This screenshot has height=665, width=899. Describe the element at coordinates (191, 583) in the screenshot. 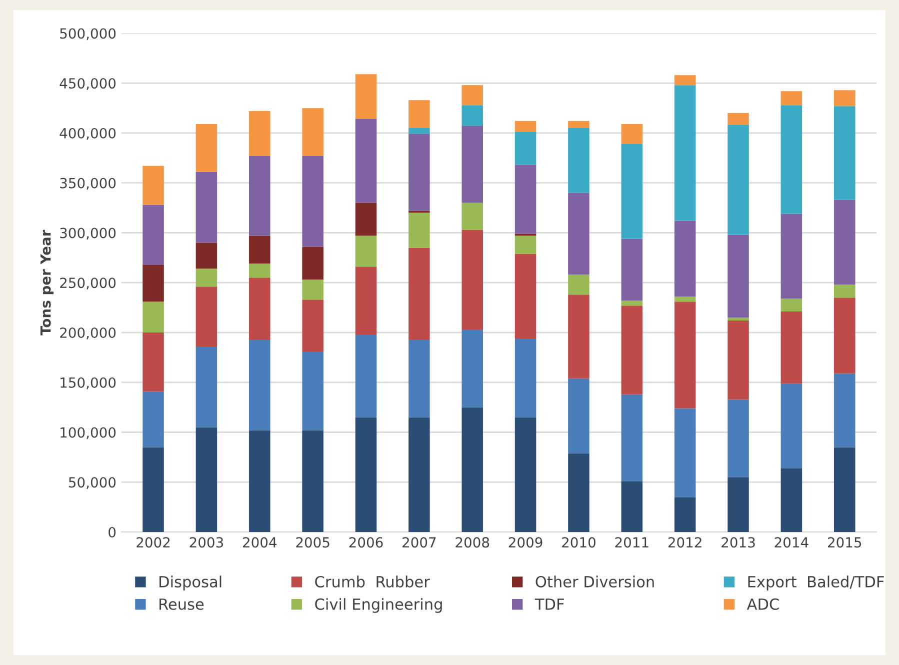

I see `legend-label: Disposal` at that location.